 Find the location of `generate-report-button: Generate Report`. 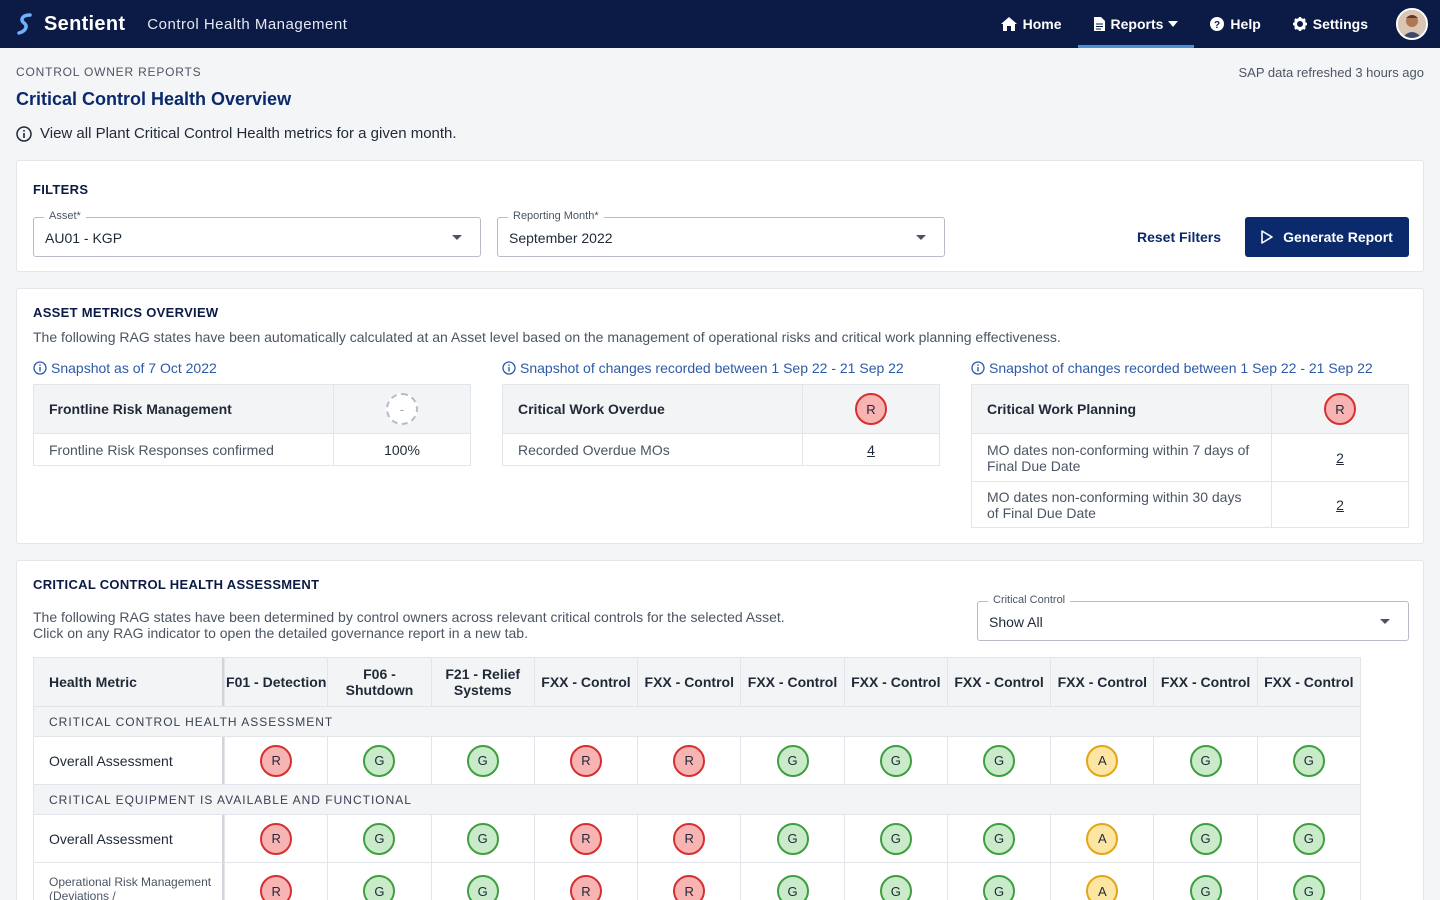

generate-report-button: Generate Report is located at coordinates (1327, 237).